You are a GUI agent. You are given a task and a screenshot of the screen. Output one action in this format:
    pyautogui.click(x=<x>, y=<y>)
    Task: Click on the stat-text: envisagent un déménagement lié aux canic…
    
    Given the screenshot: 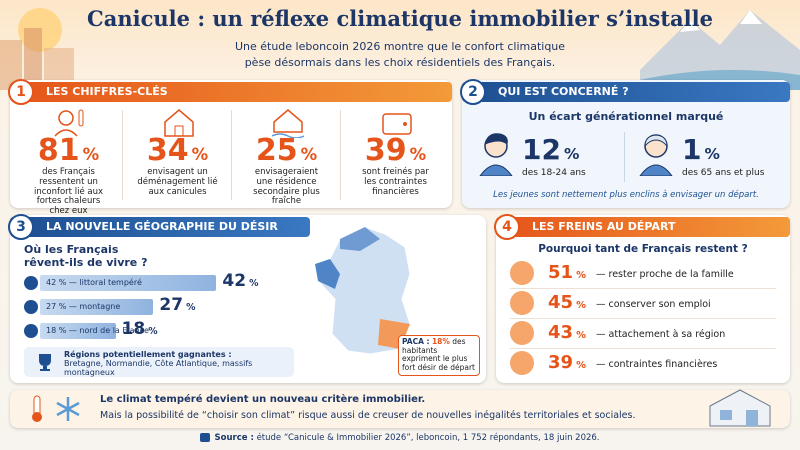 What is the action you would take?
    pyautogui.click(x=177, y=182)
    